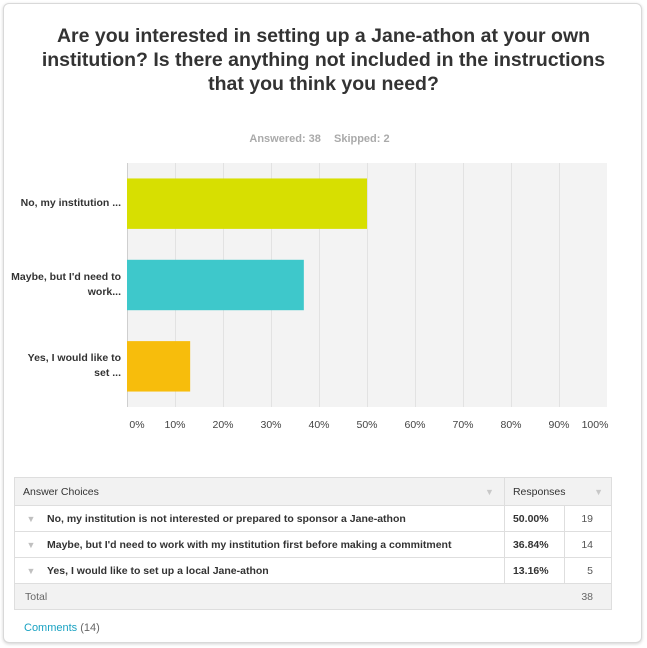  I want to click on x-tick-label: 20%, so click(223, 425).